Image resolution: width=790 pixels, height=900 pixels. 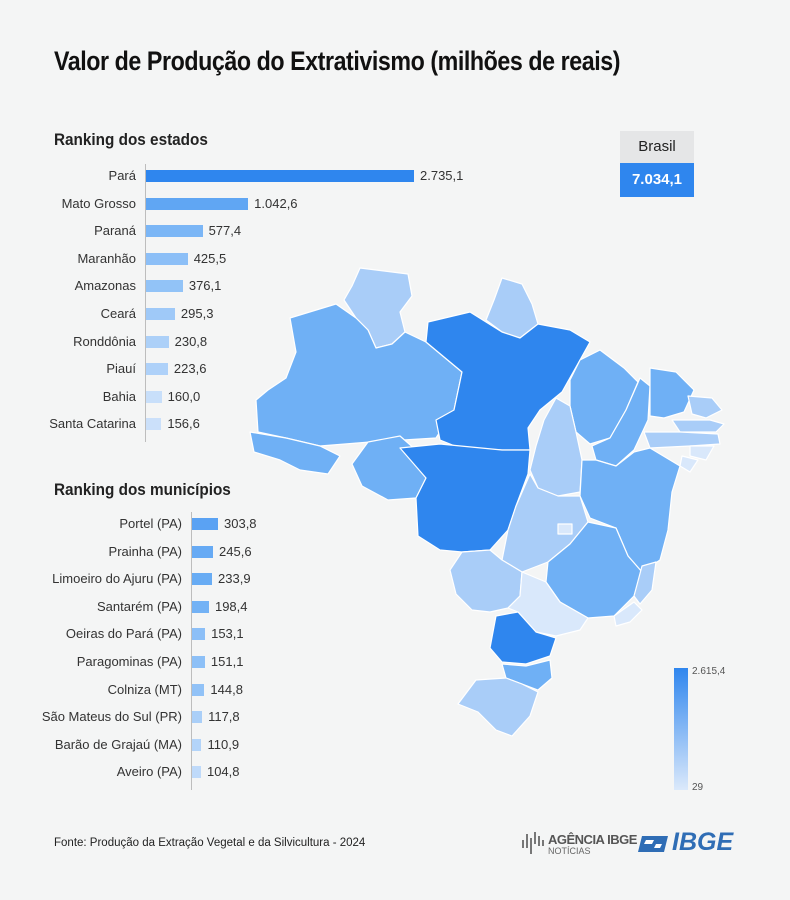 What do you see at coordinates (548, 604) in the screenshot?
I see `map-region-sao-paulo` at bounding box center [548, 604].